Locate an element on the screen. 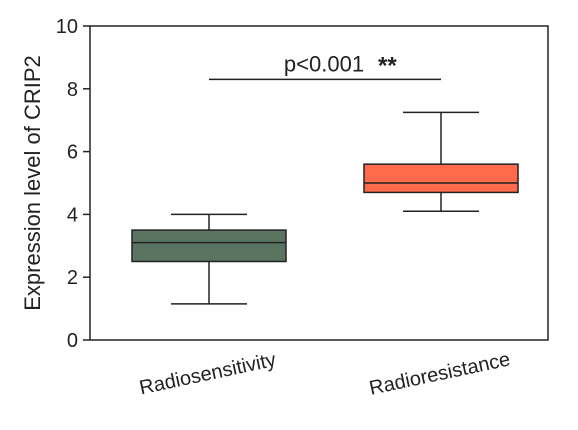 The width and height of the screenshot is (578, 430). y-axis-title: Expression level of CRIP2 is located at coordinates (32, 183).